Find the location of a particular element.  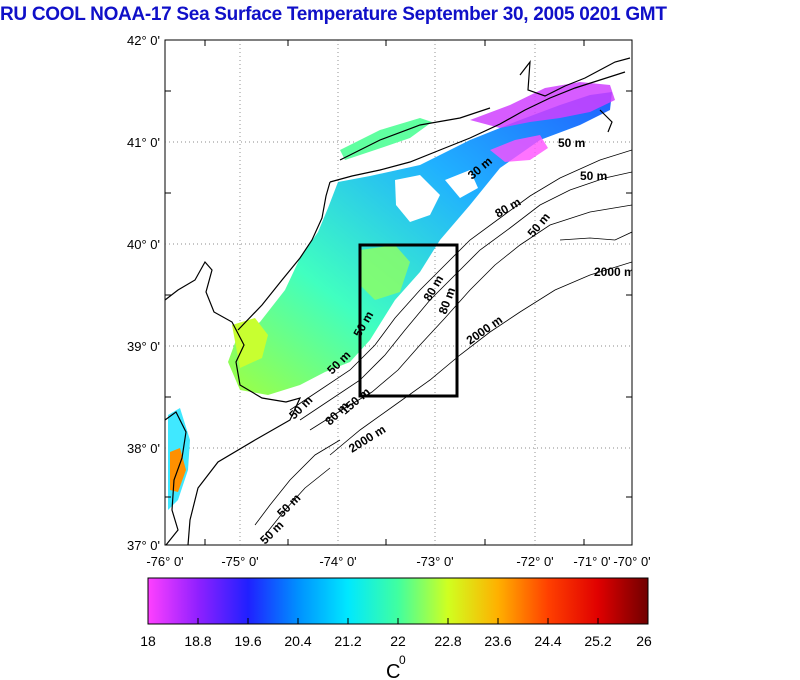

colorbar-ticks is located at coordinates (398, 621).